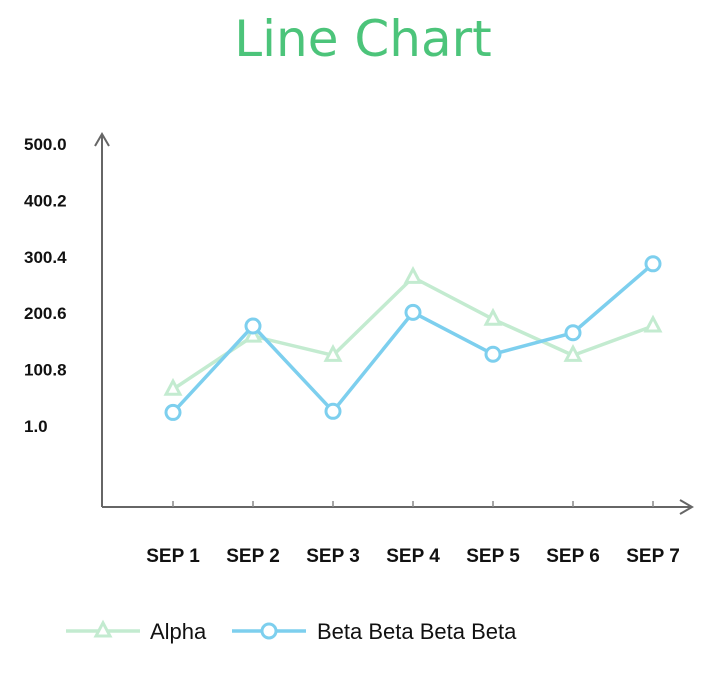 The image size is (726, 700). Describe the element at coordinates (36, 426) in the screenshot. I see `y-tick-label: 1.0` at that location.